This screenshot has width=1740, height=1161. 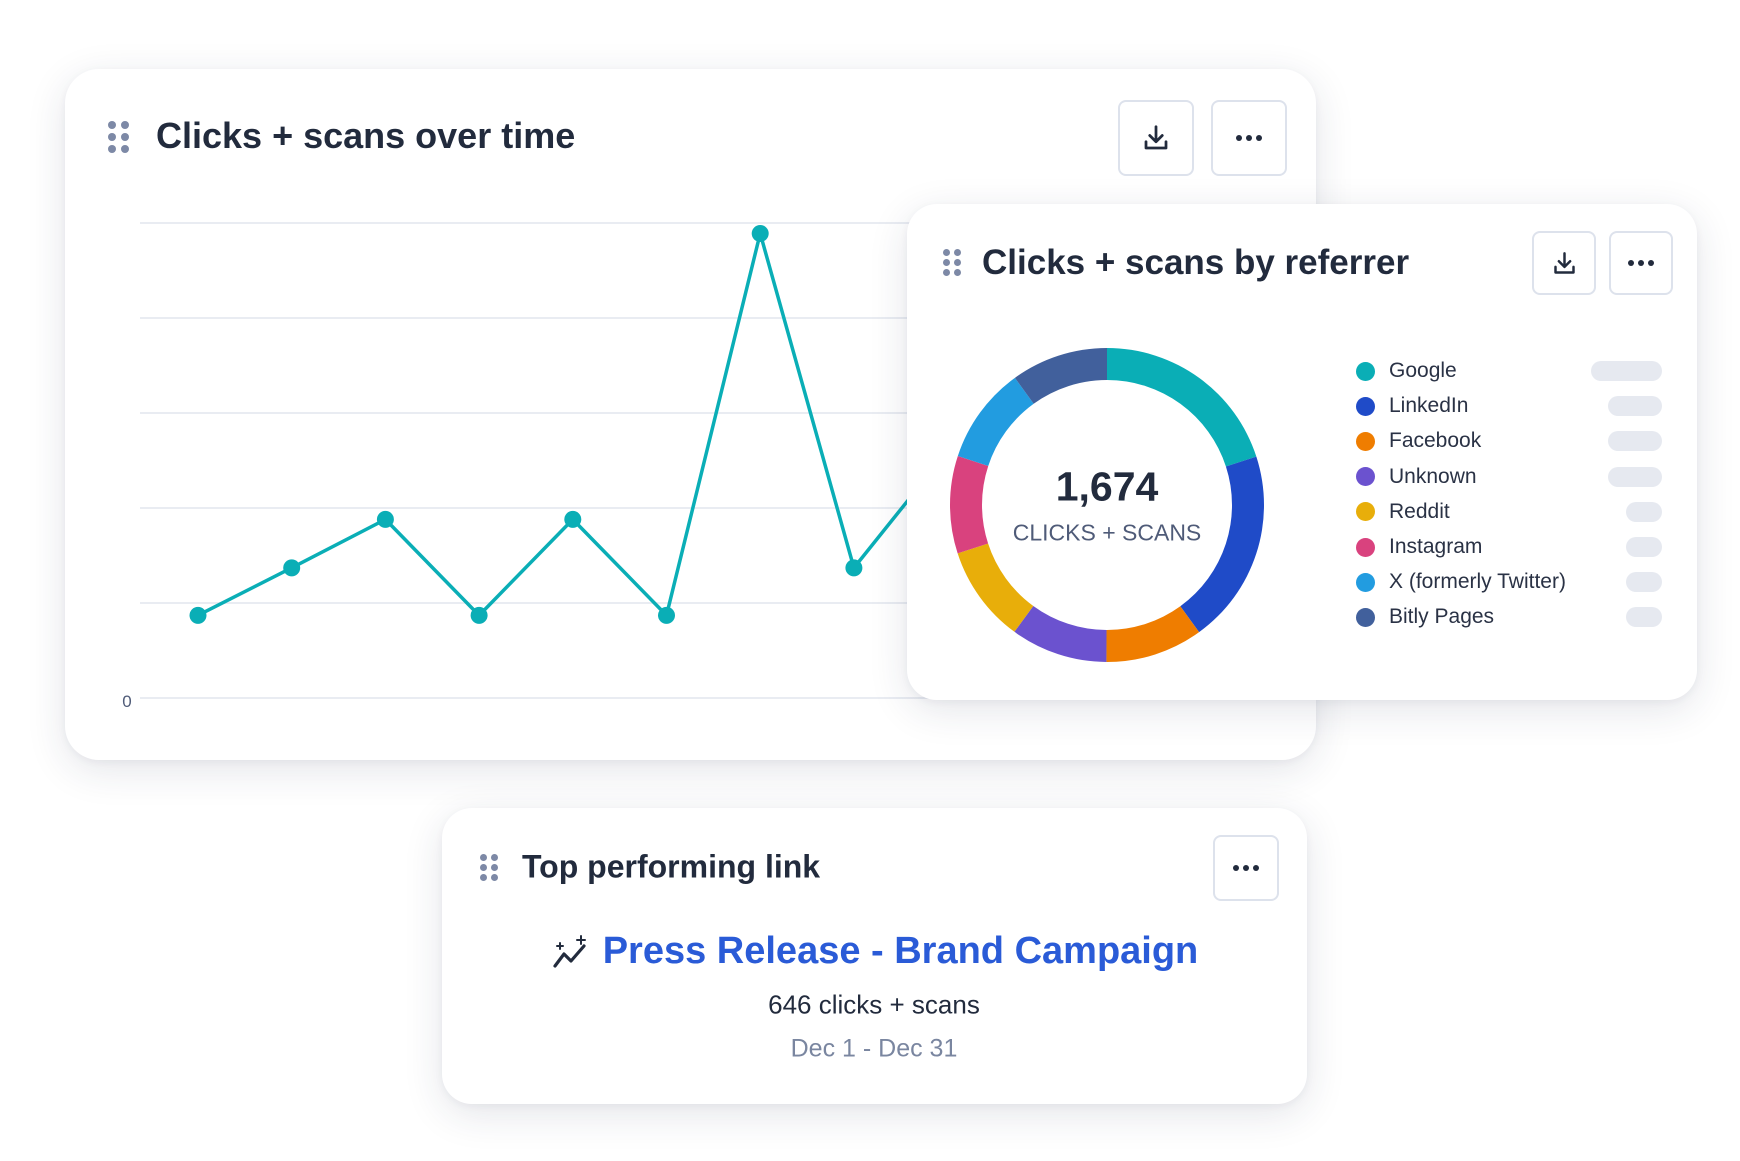 What do you see at coordinates (874, 1004) in the screenshot?
I see `top-link-count: 646 clicks + scans` at bounding box center [874, 1004].